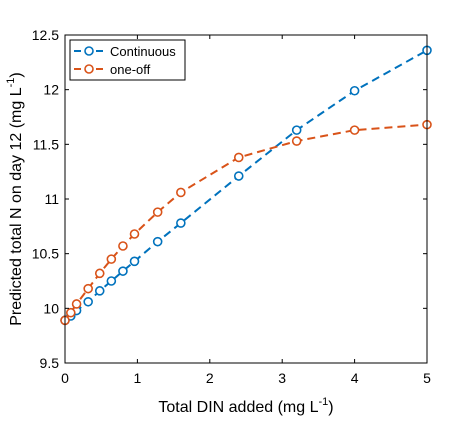 This screenshot has width=462, height=425. What do you see at coordinates (427, 378) in the screenshot?
I see `x-tick-label: 5` at bounding box center [427, 378].